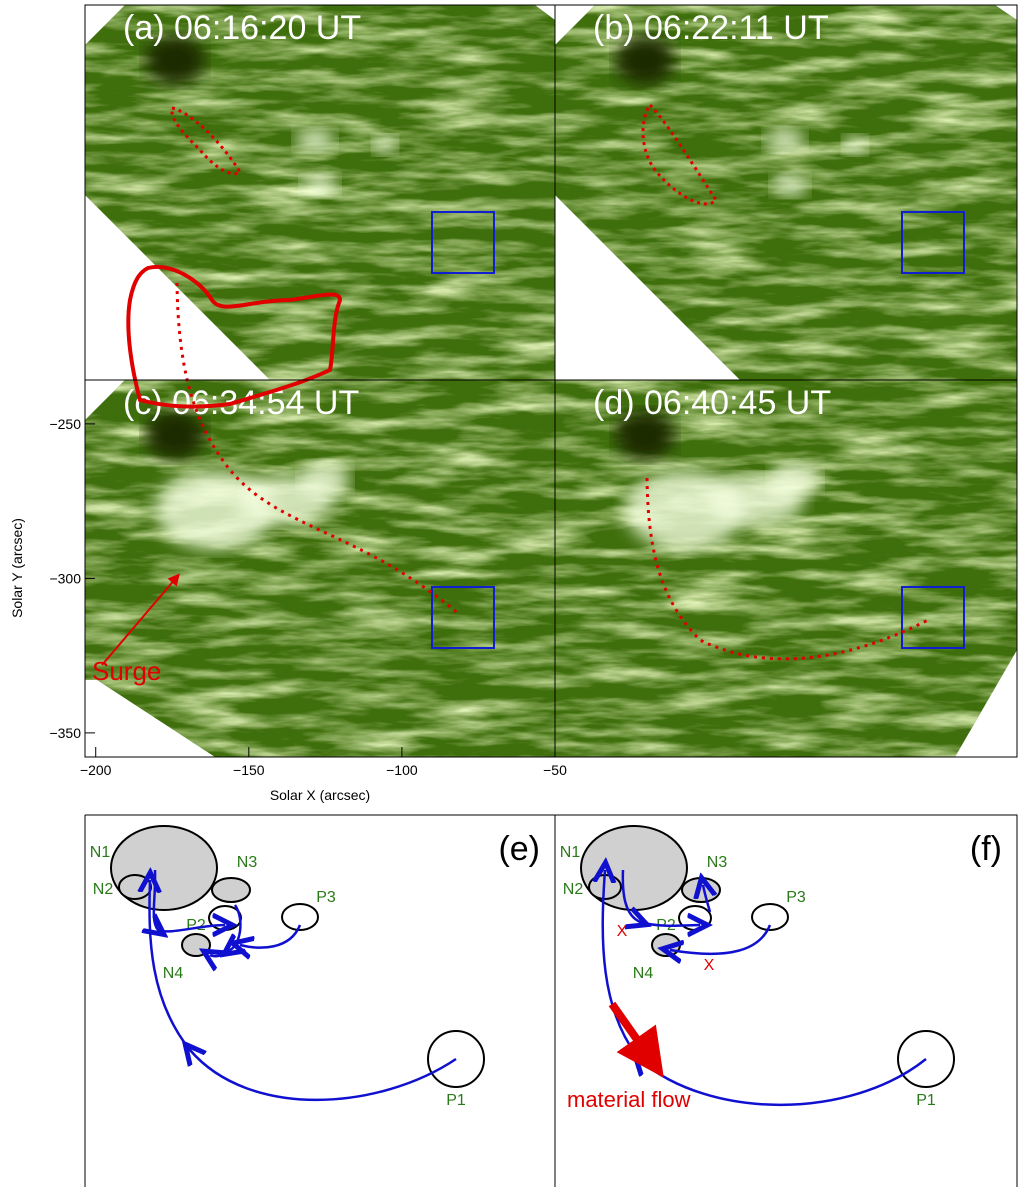  Describe the element at coordinates (712, 403) in the screenshot. I see `panel-label: (d) 06:40:45 UT` at that location.